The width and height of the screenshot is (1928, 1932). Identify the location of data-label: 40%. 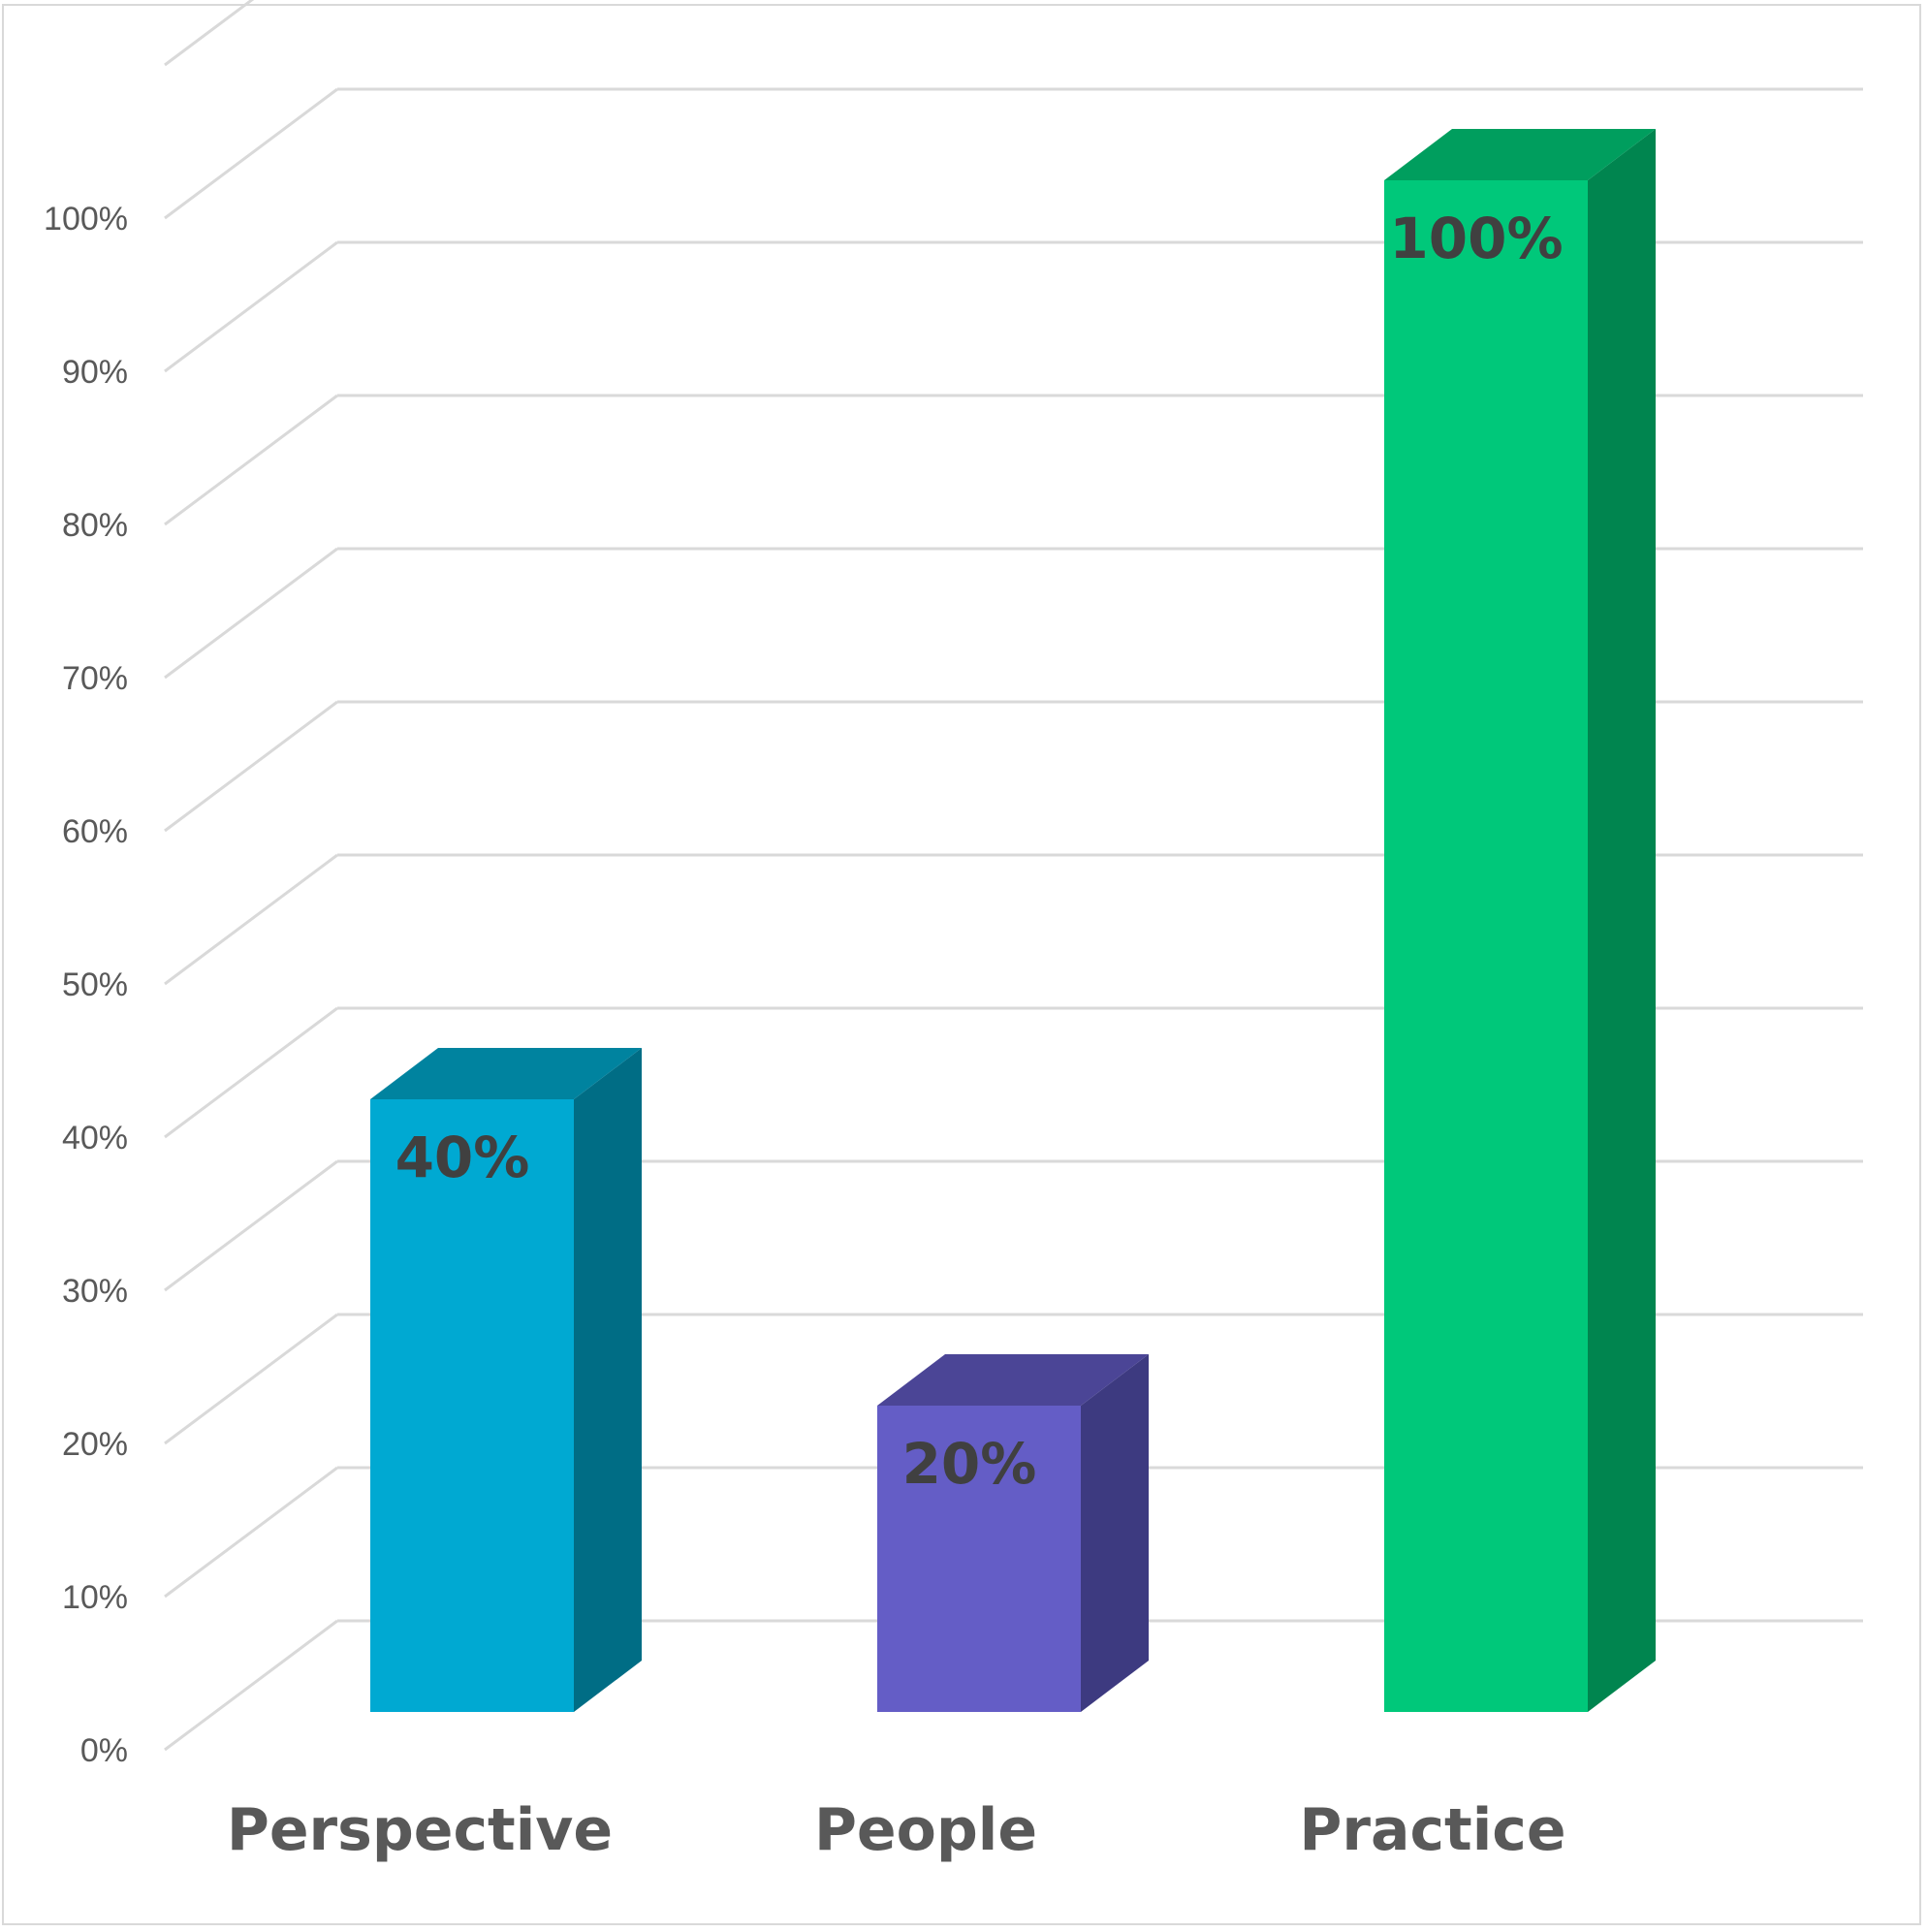
(463, 1157).